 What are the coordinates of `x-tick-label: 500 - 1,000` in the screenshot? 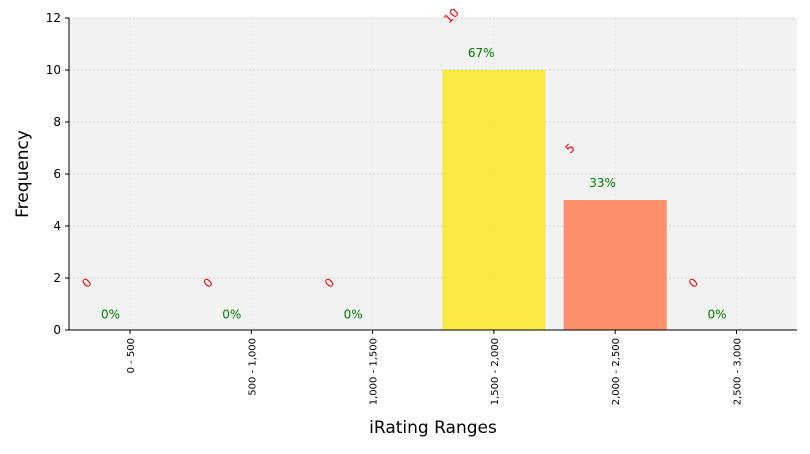 It's located at (252, 367).